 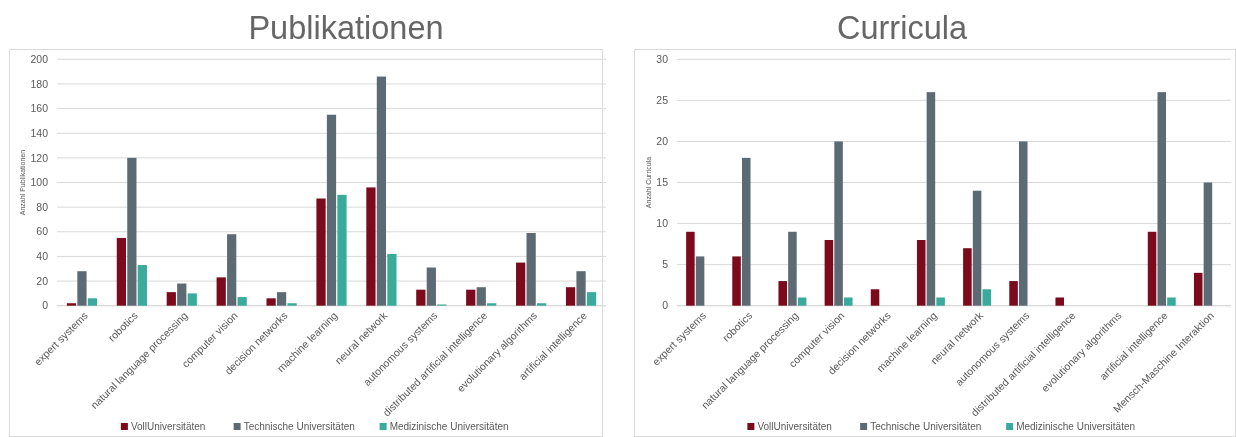 I want to click on chart-title: Curricula, so click(x=902, y=28).